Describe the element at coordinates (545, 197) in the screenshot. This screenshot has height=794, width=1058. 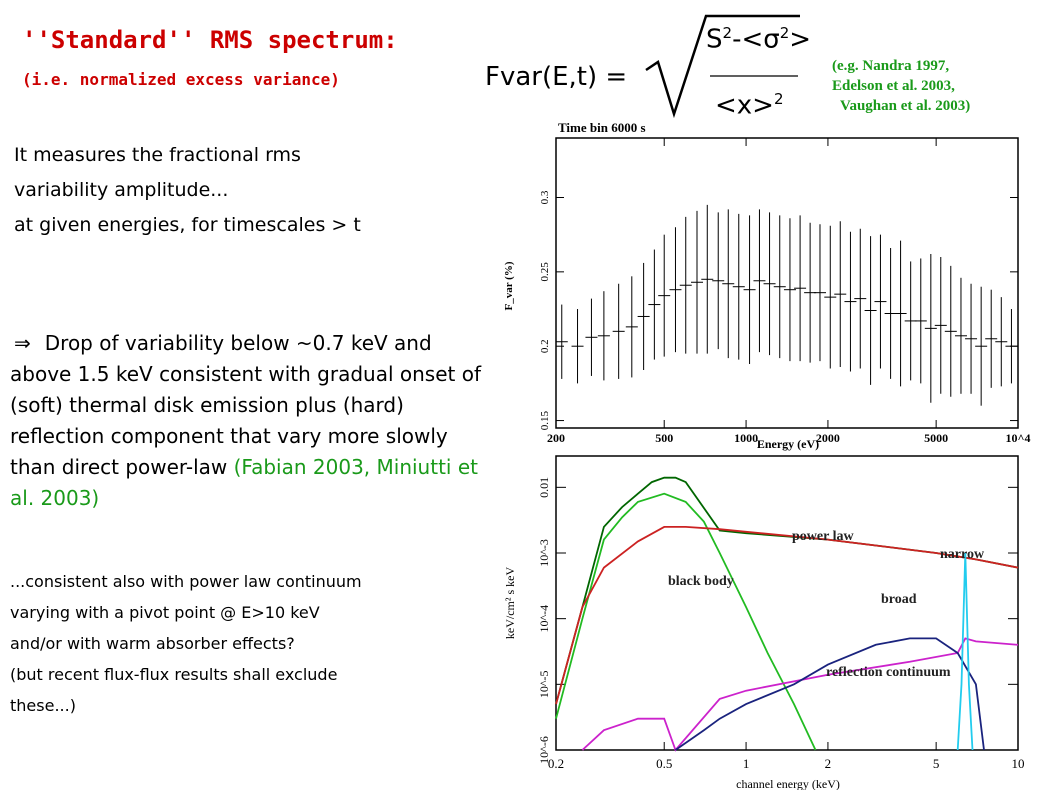
I see `fvar-ytick-label: 0.3` at that location.